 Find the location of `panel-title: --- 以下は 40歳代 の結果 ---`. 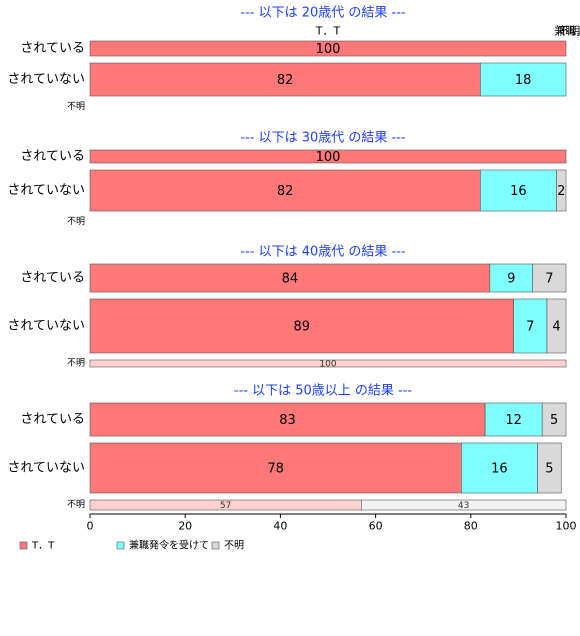

panel-title: --- 以下は 40歳代 の結果 --- is located at coordinates (323, 252).